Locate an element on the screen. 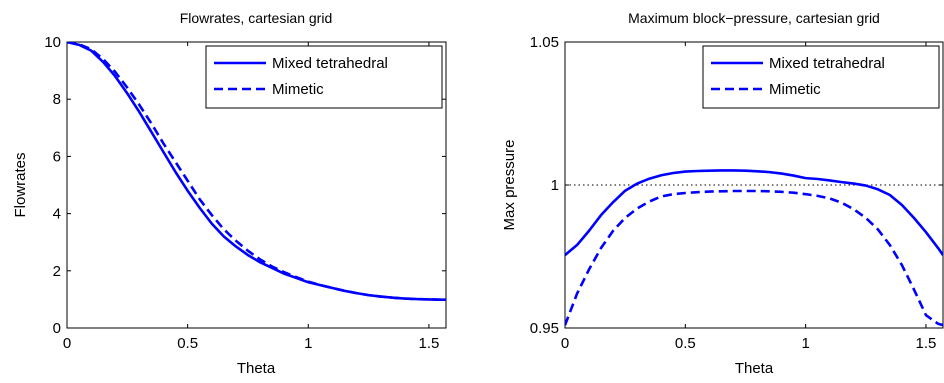  max-pressure-legend: Mixed tetrahedral Mimetic is located at coordinates (821, 77).